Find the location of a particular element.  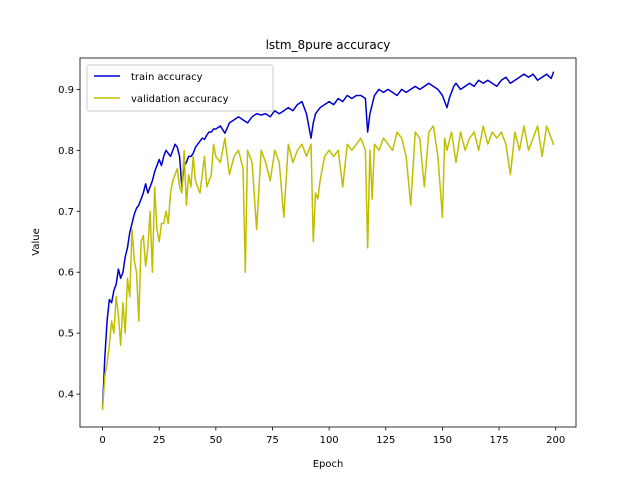

x-tick-label: 150 is located at coordinates (442, 440).